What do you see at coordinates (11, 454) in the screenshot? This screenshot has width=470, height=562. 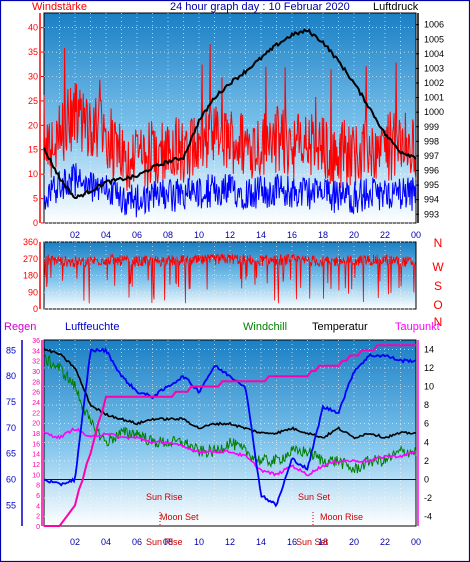 I see `humidity-tick-label: 65` at bounding box center [11, 454].